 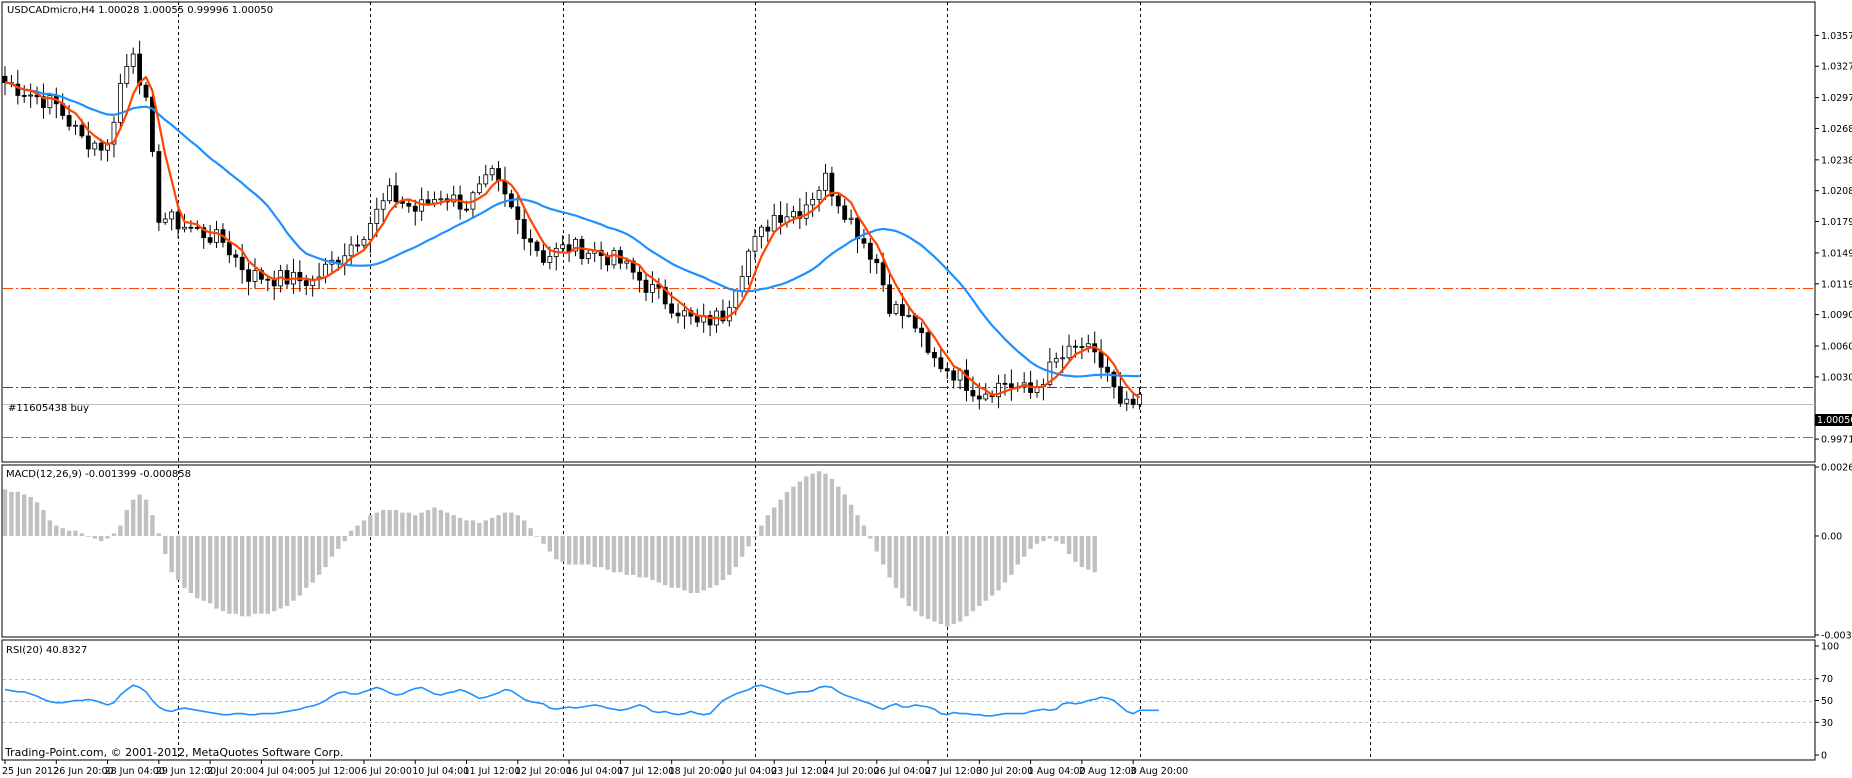 I want to click on y-tick-label: 0.00, so click(x=1831, y=536).